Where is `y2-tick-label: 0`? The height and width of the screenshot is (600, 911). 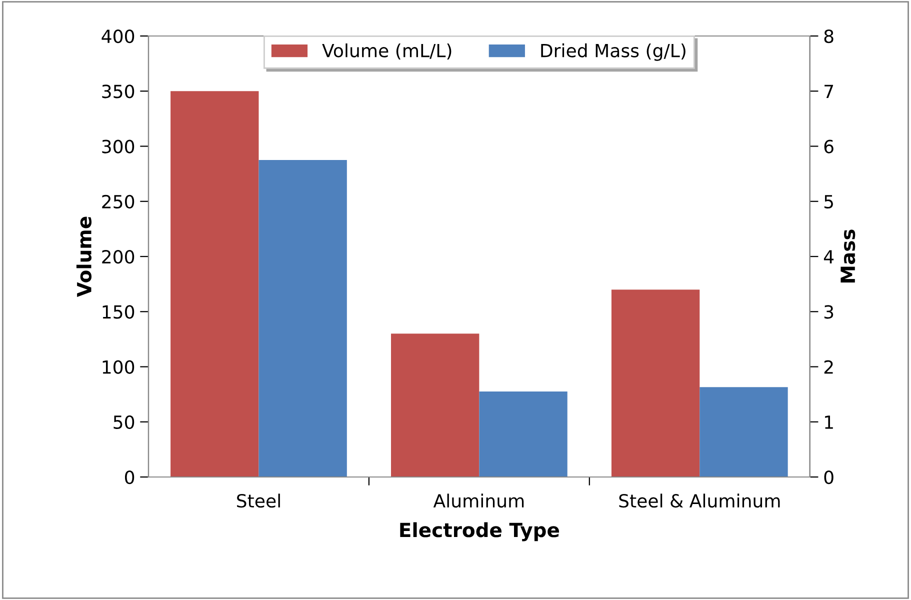 y2-tick-label: 0 is located at coordinates (829, 477).